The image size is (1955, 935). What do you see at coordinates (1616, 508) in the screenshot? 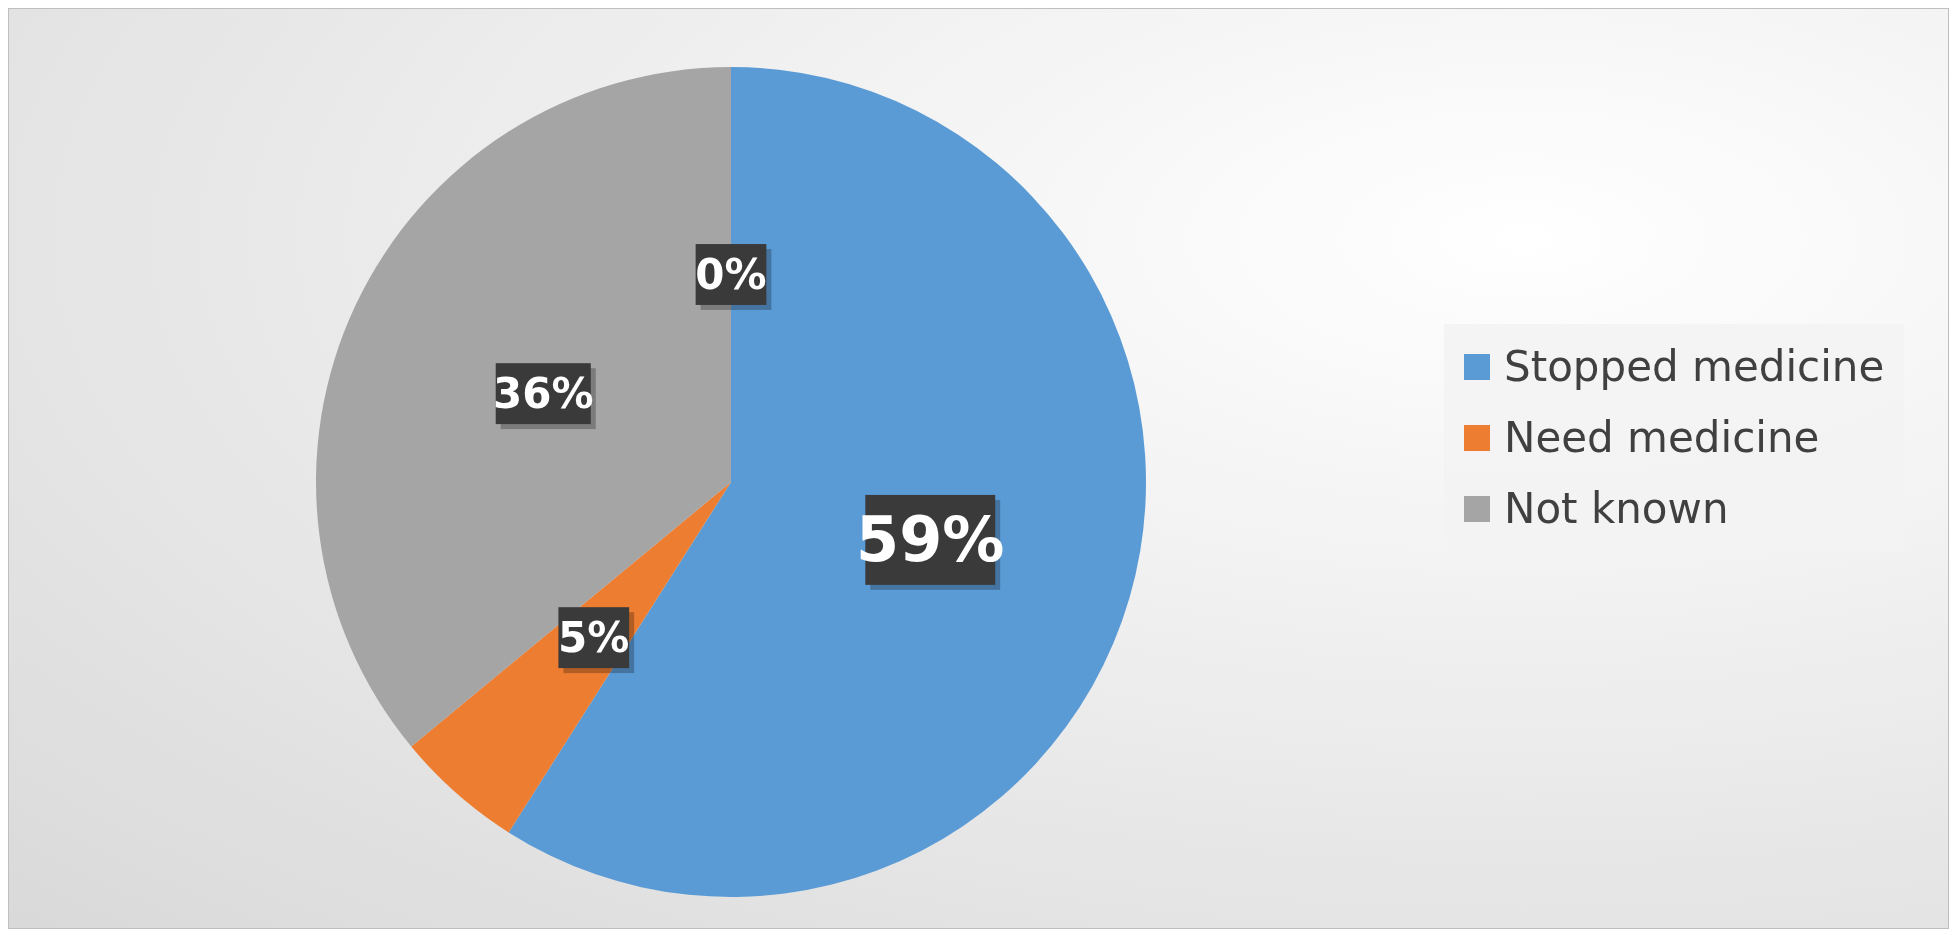
I see `legend-label: Not known` at bounding box center [1616, 508].